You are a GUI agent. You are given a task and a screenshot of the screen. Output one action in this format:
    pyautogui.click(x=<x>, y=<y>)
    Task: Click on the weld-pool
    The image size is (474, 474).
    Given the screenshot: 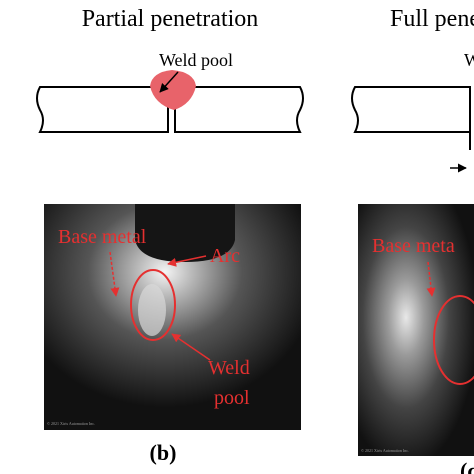 What is the action you would take?
    pyautogui.click(x=173, y=90)
    